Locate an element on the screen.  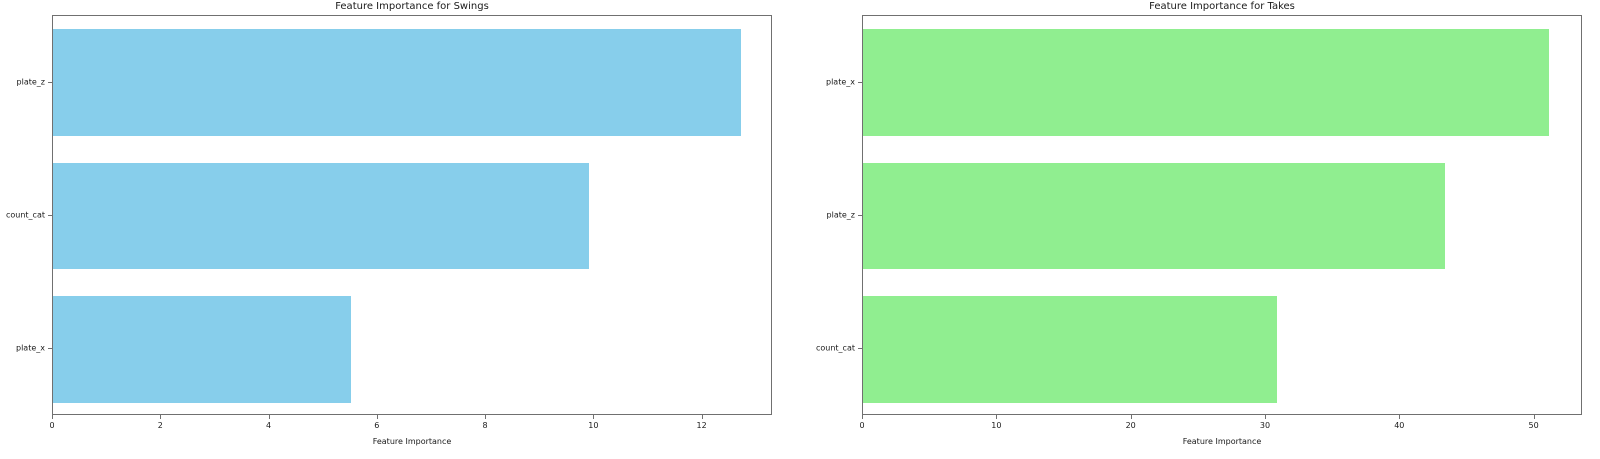
x-tick-label-4: 4 is located at coordinates (268, 425).